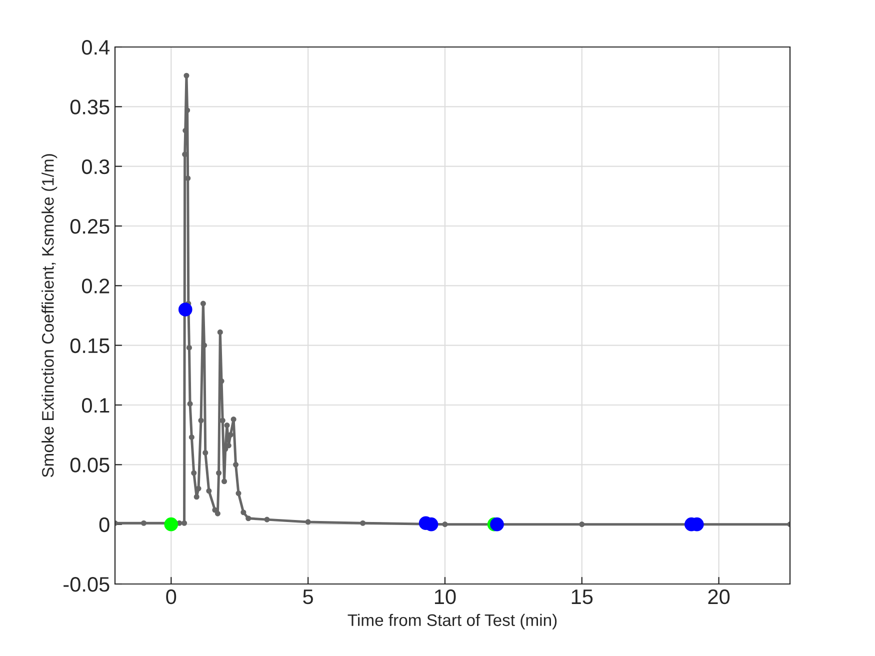 The image size is (875, 656). I want to click on x-tick-label: 5, so click(308, 597).